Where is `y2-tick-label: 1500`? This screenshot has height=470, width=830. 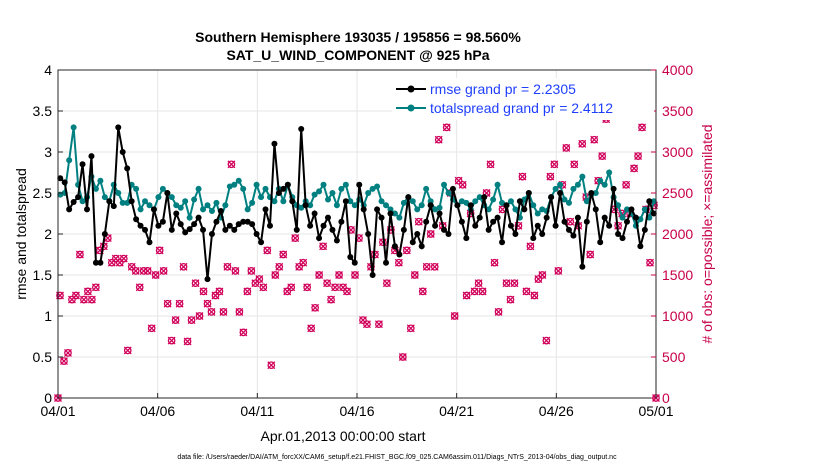
y2-tick-label: 1500 is located at coordinates (677, 275).